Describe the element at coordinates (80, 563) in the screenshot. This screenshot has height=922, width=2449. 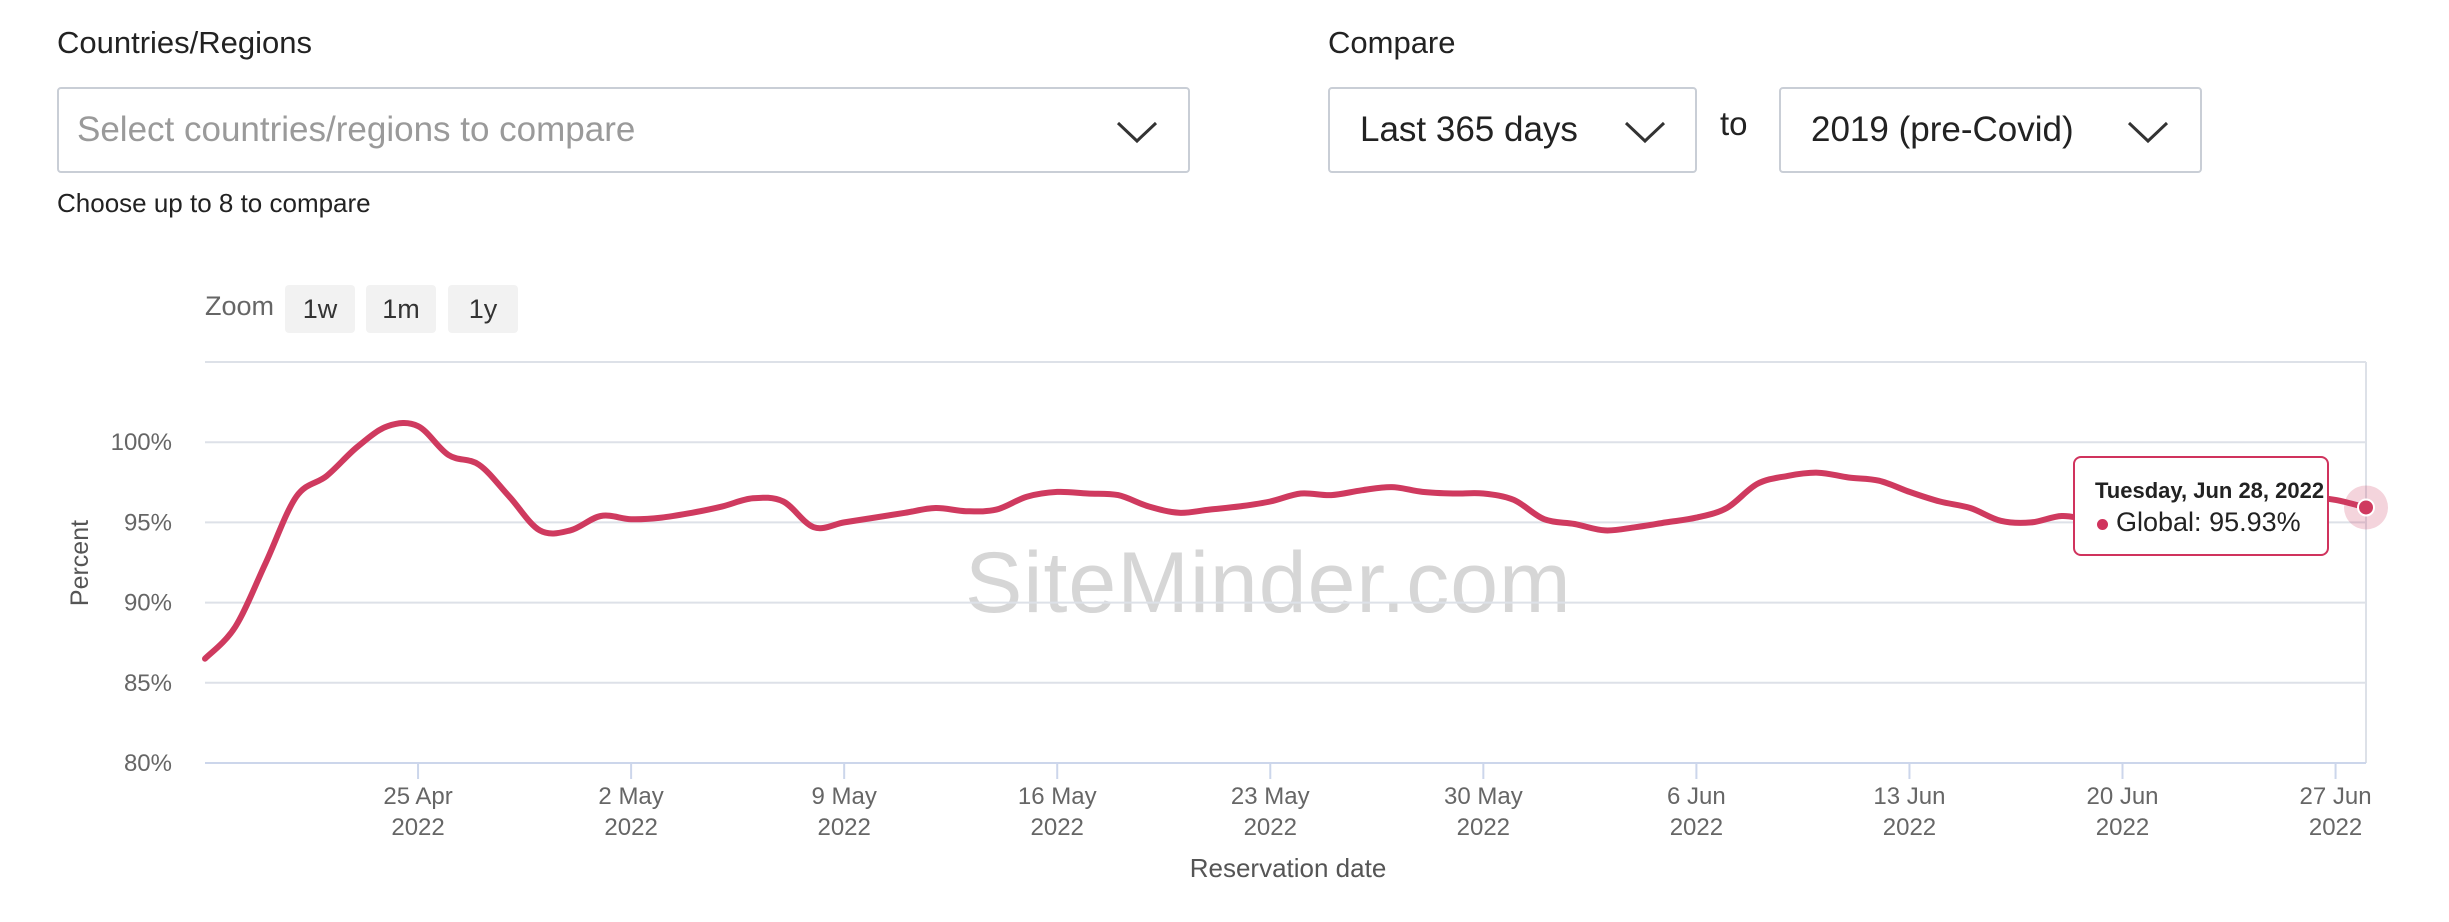
I see `y-axis-label: Percent` at that location.